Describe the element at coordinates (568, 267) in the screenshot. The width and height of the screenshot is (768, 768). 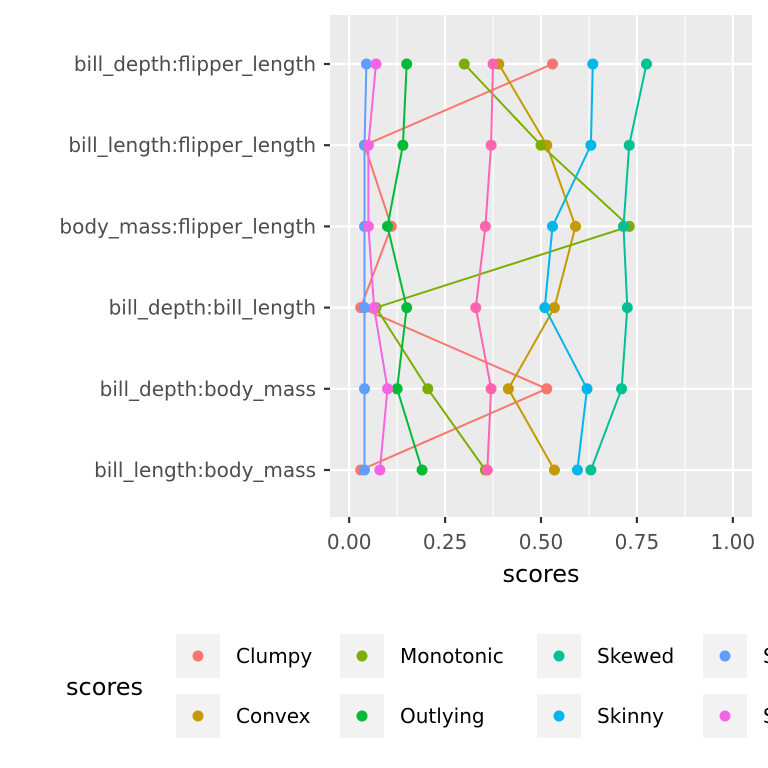
I see `series-line-skinny` at that location.